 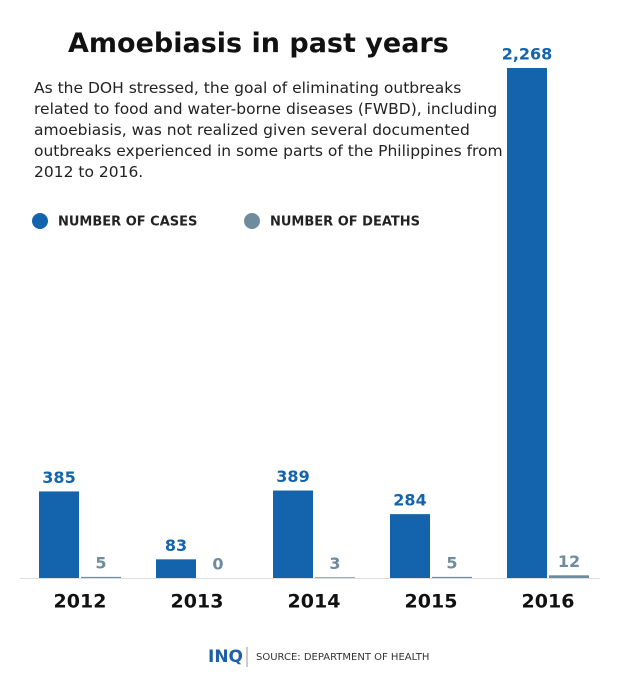 I want to click on chart-title: Amoebiasis in past years, so click(x=258, y=43).